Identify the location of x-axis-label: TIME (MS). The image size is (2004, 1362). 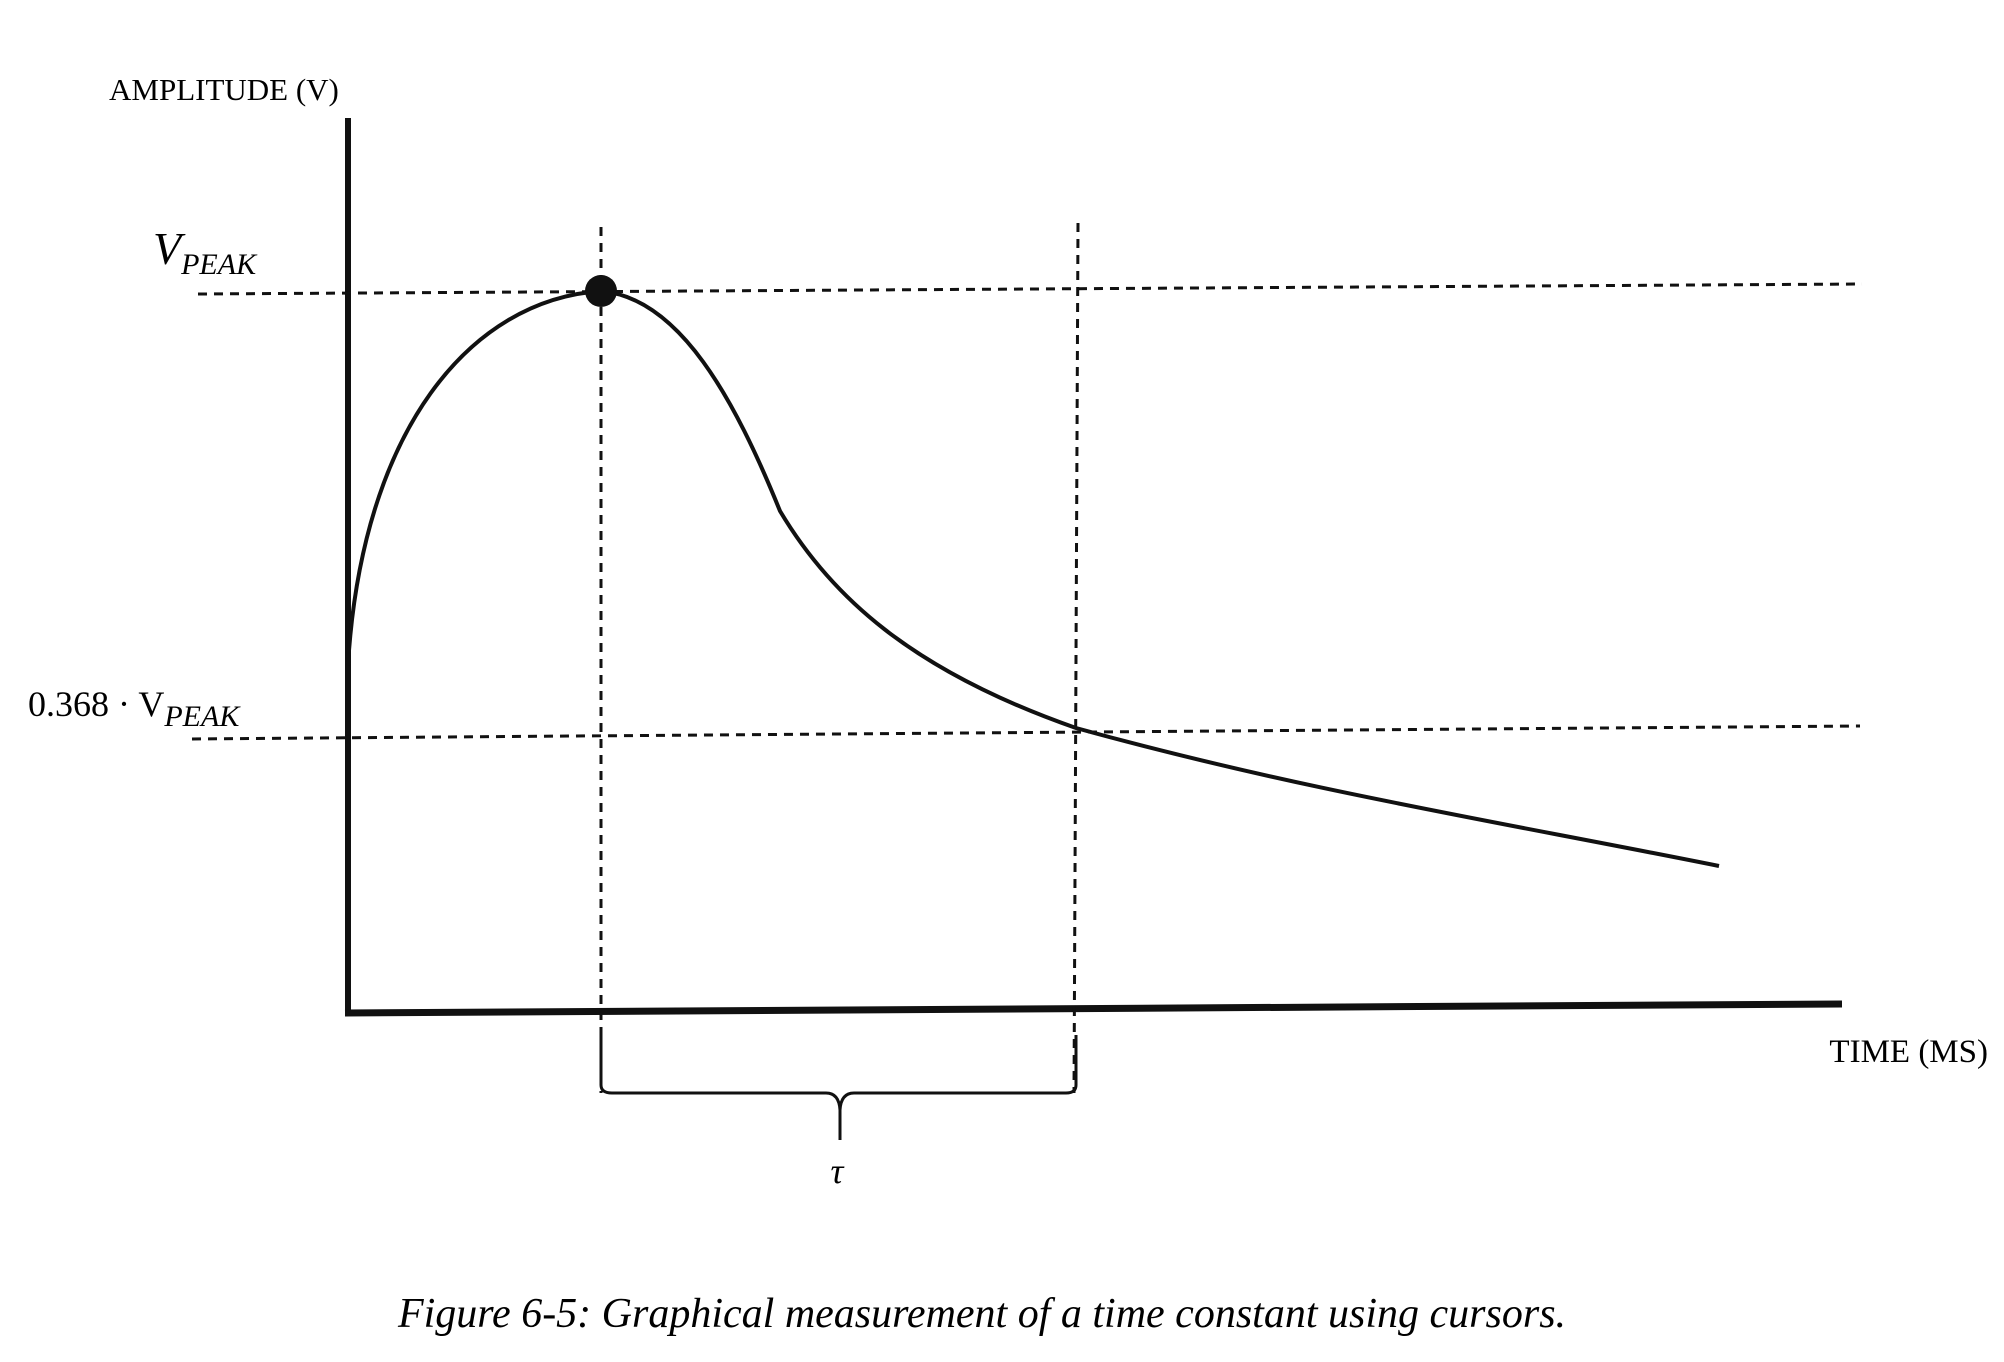
(1908, 1052).